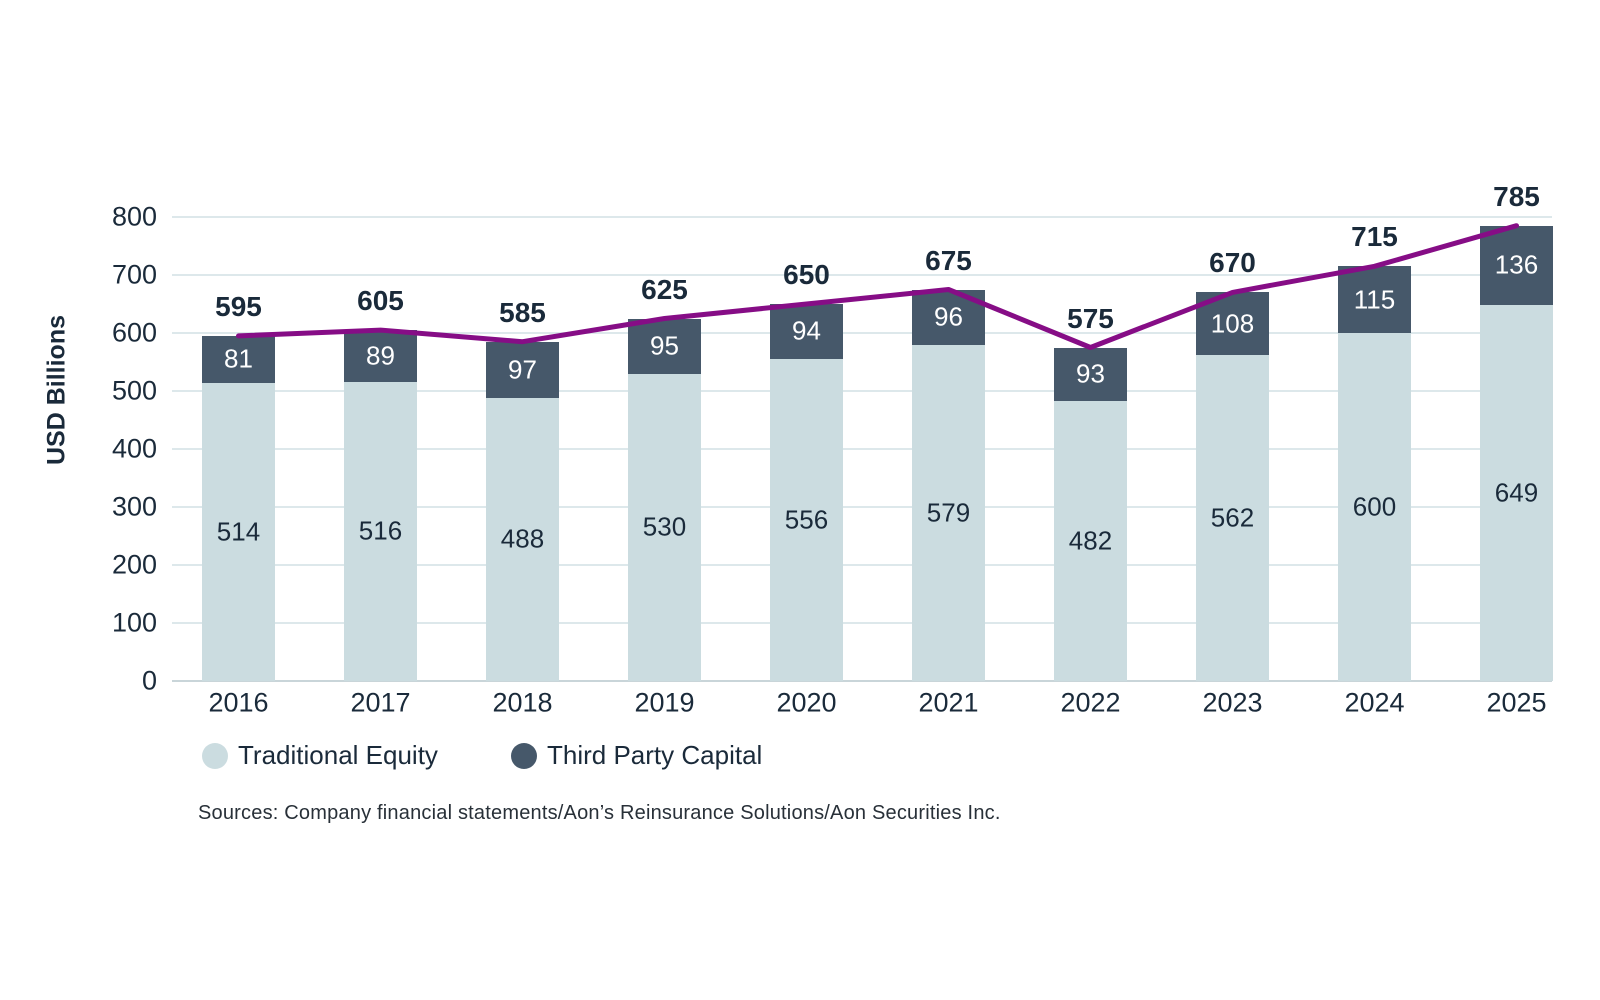 Image resolution: width=1600 pixels, height=1000 pixels. I want to click on y-tick-label: 500, so click(134, 390).